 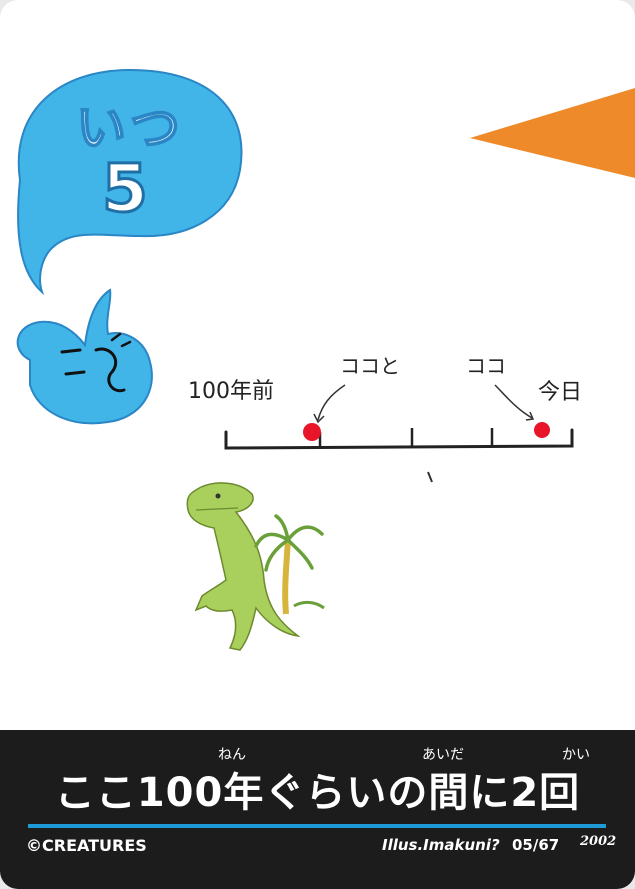 I want to click on divider-rule, so click(x=317, y=826).